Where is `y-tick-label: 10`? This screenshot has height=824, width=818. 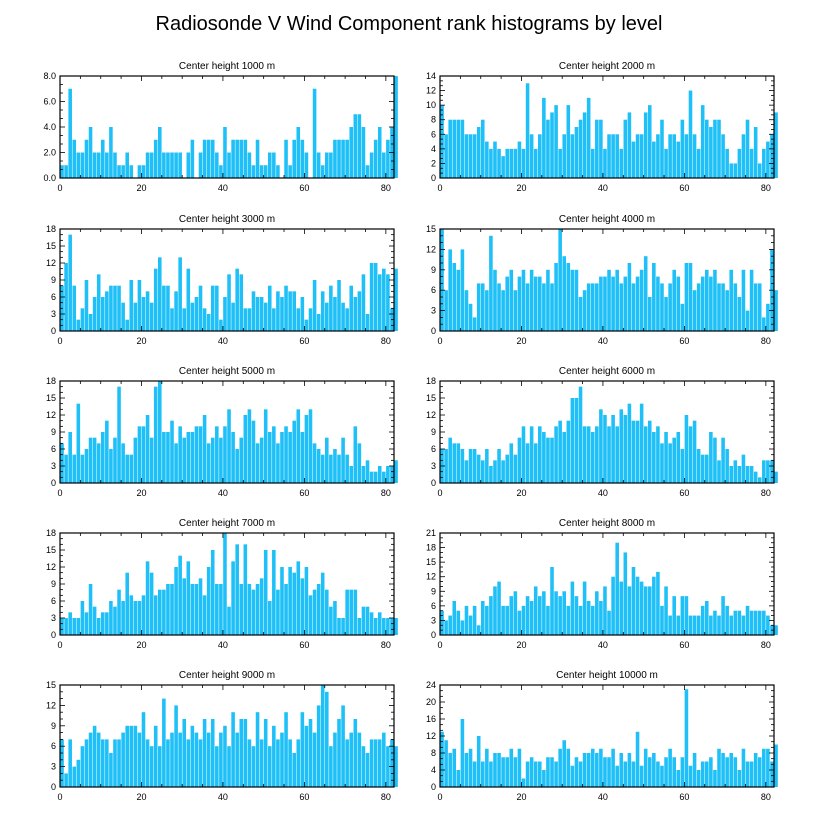 y-tick-label: 10 is located at coordinates (431, 105).